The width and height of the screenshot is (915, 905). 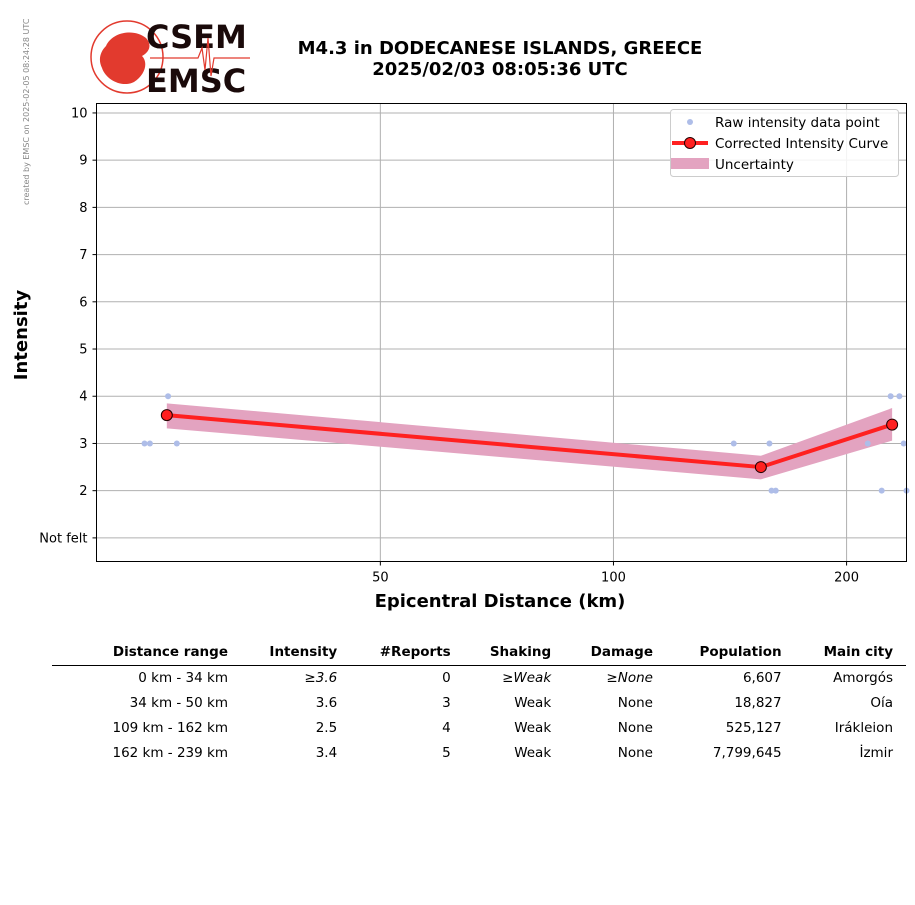 I want to click on cell-reports: 3, so click(x=446, y=703).